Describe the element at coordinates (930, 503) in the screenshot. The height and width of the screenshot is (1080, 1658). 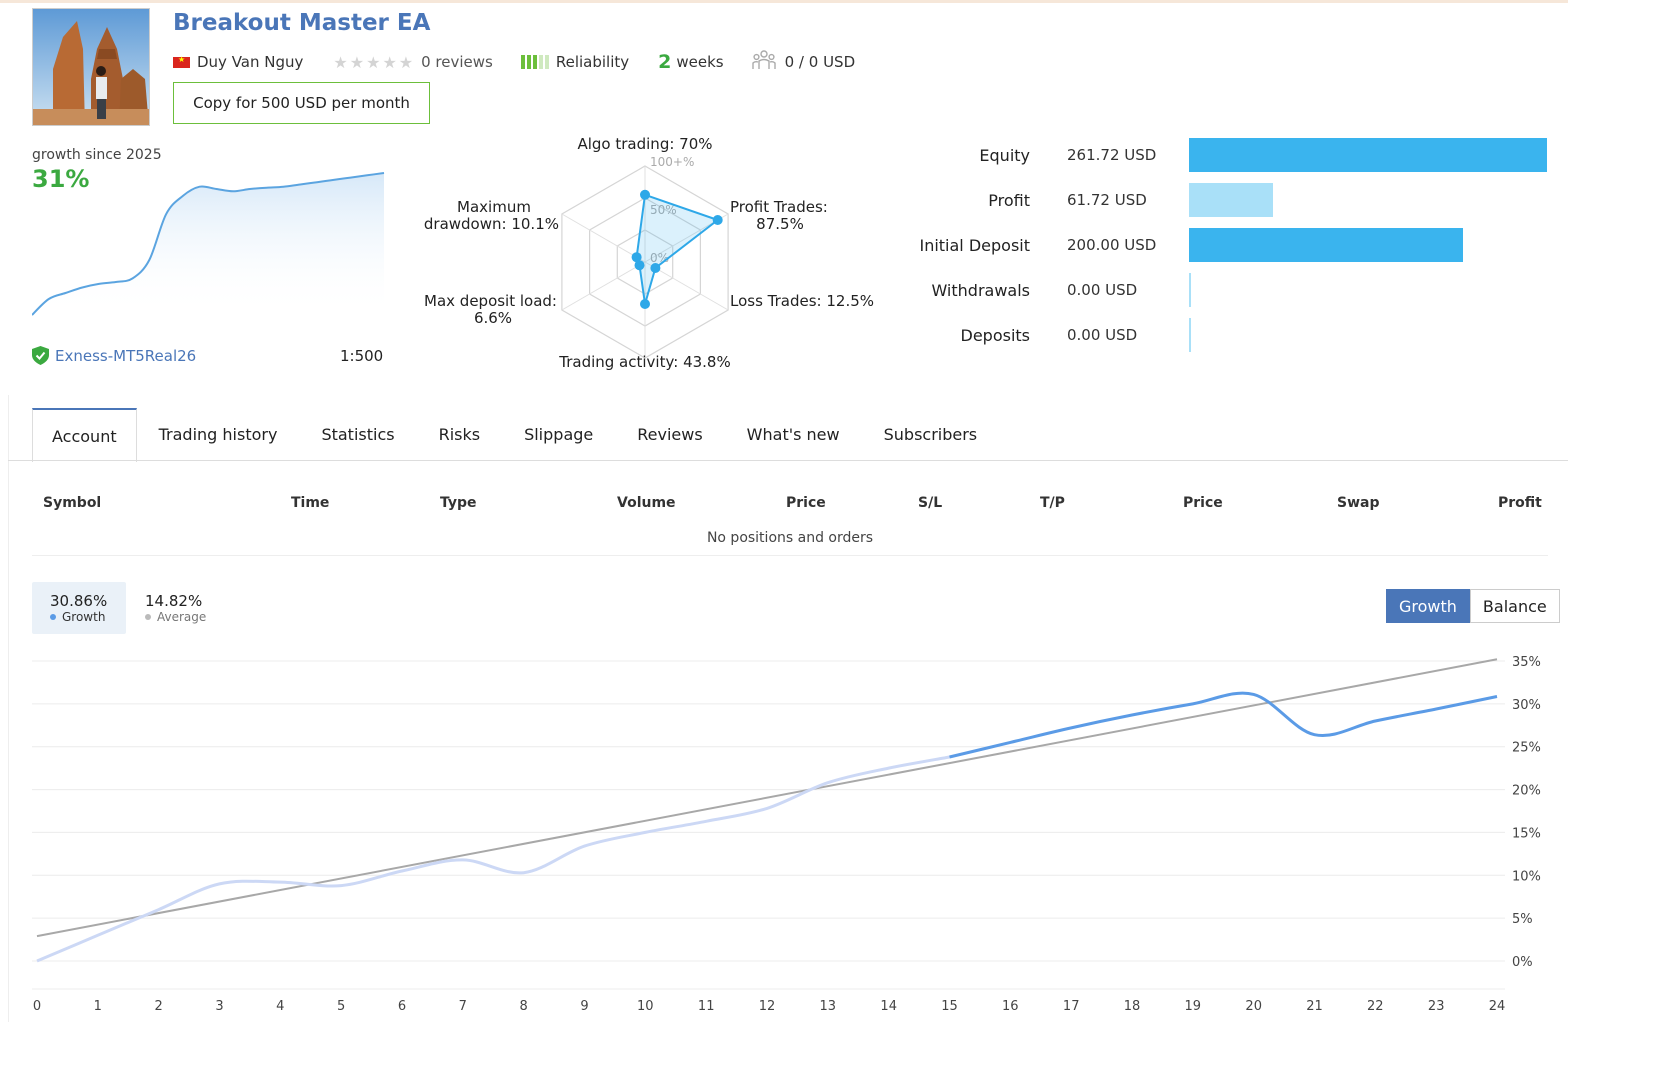
I see `col-sl: S/L` at that location.